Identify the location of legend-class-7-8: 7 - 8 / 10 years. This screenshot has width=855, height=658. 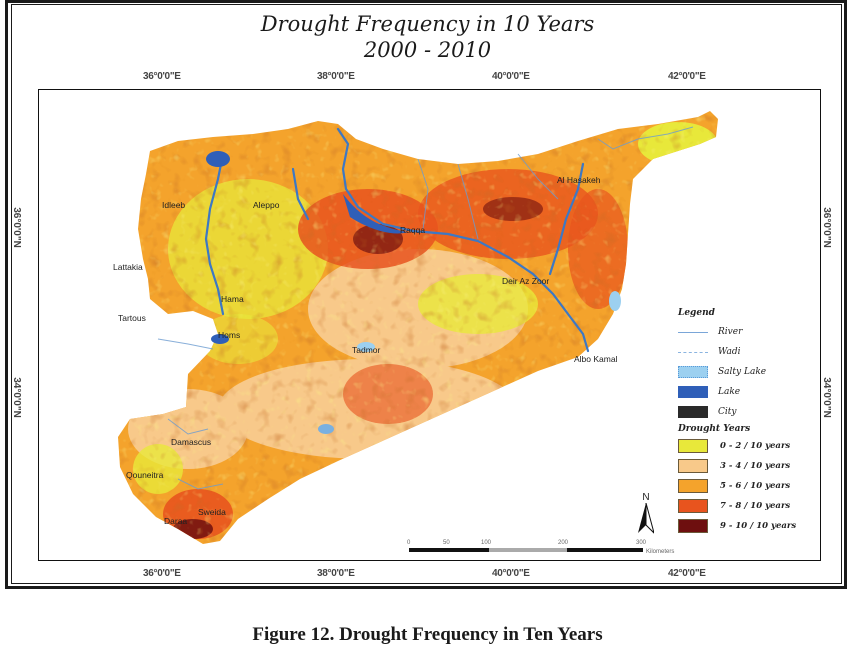
(748, 506).